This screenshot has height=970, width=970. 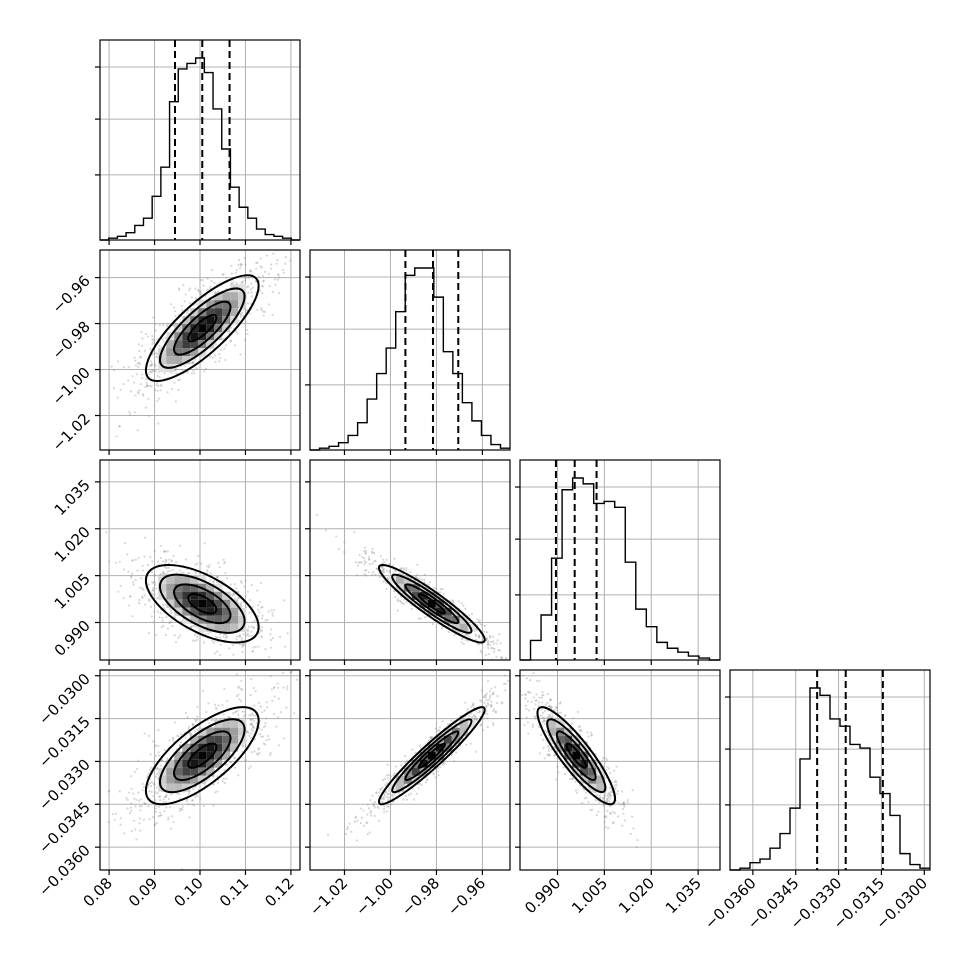 What do you see at coordinates (72, 591) in the screenshot?
I see `y-tick-label: 1.005` at bounding box center [72, 591].